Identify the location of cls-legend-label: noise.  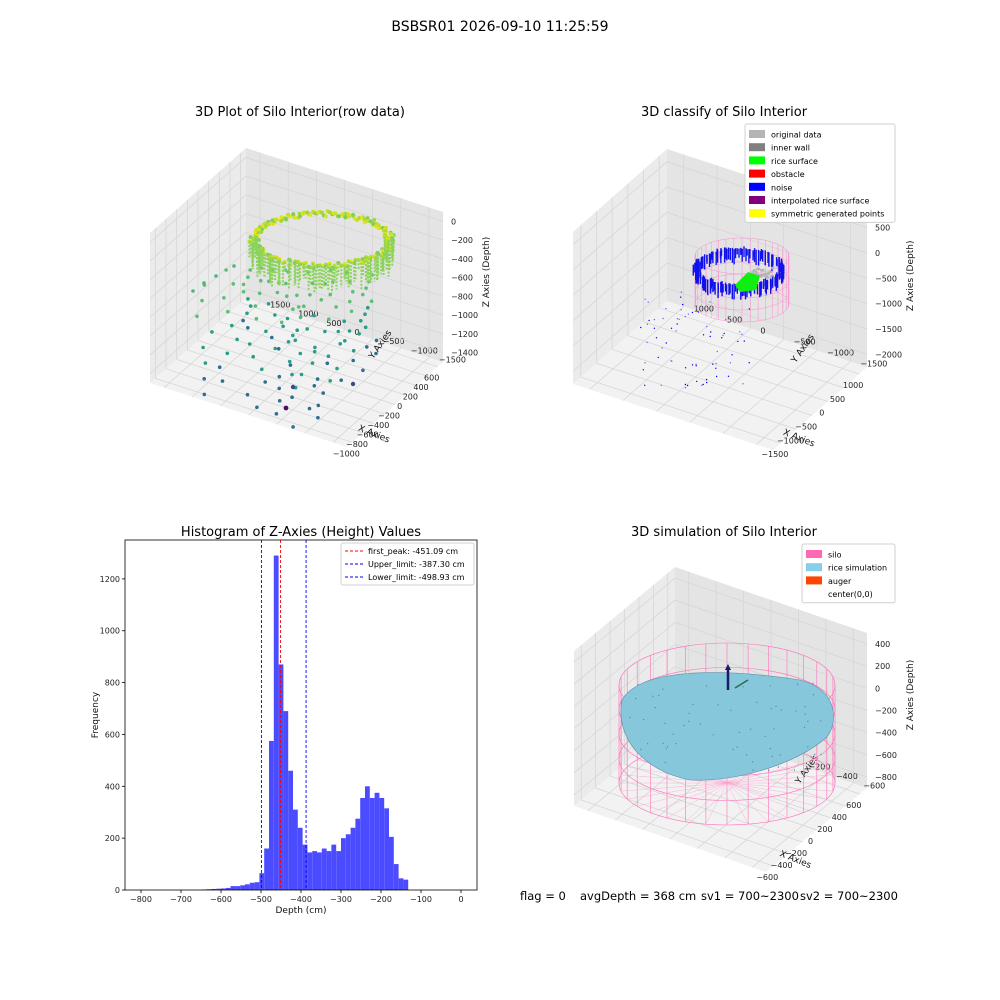
(781, 187).